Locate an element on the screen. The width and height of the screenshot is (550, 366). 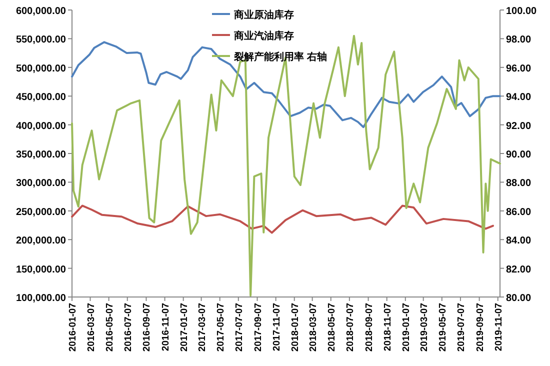
x-tick-label: 2016-11-07 is located at coordinates (166, 327).